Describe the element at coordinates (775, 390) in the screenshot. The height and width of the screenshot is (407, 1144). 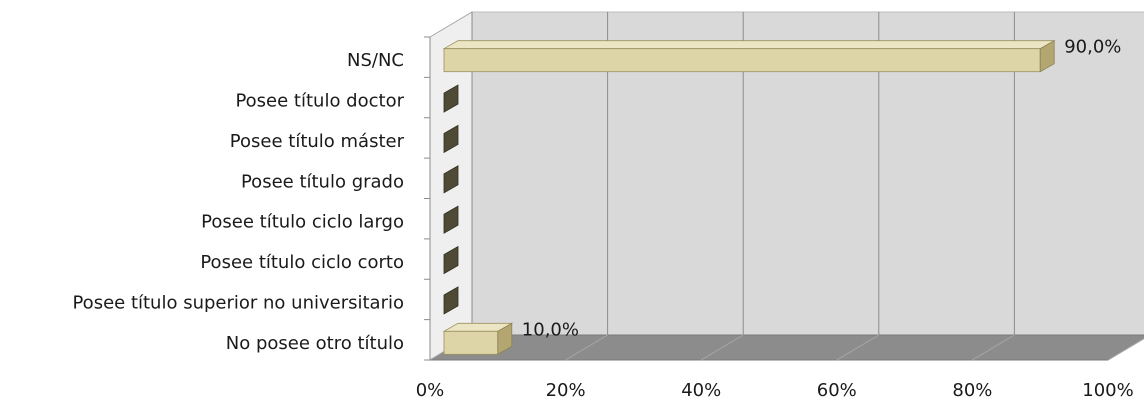
I see `x-axis-ticks: 0% 20% 40% 60% 80% 100%` at that location.